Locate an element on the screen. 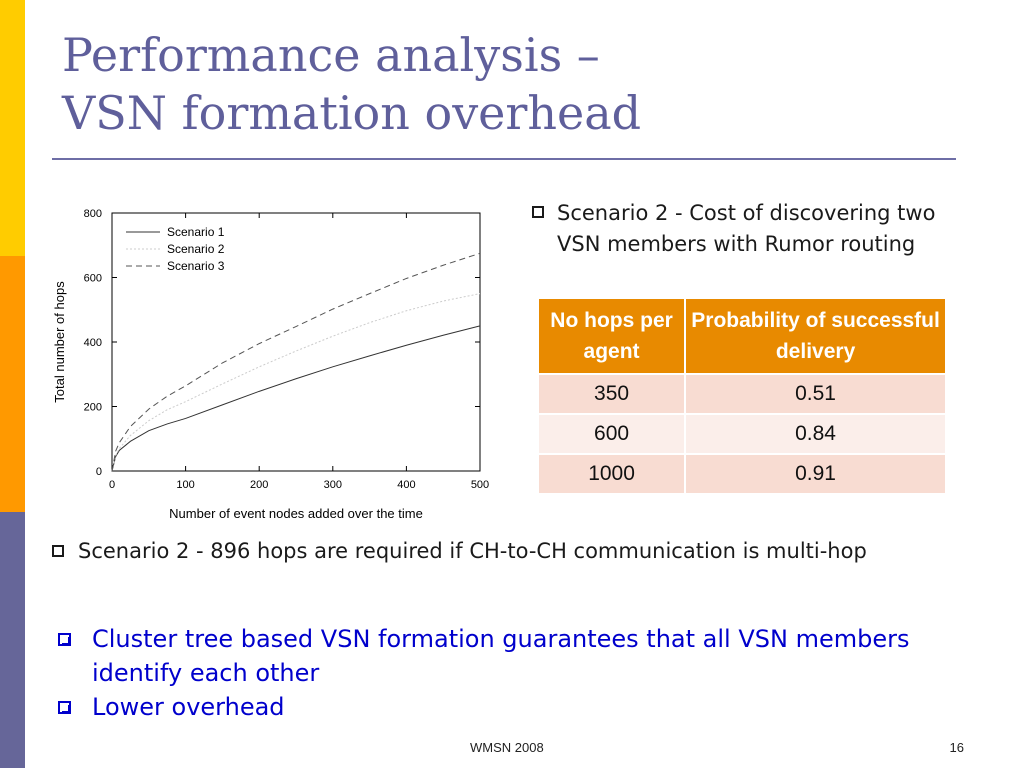 The width and height of the screenshot is (1024, 768). title-line-1: Performance analysis – is located at coordinates (331, 55).